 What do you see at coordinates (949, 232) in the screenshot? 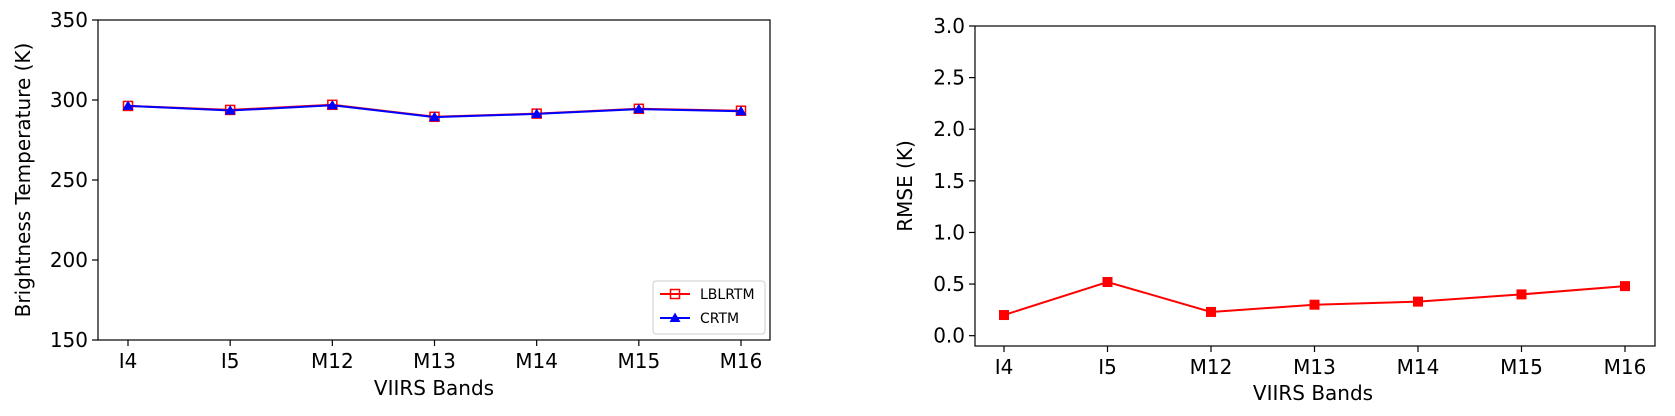
I see `right-y-tick-label: 1.0` at bounding box center [949, 232].